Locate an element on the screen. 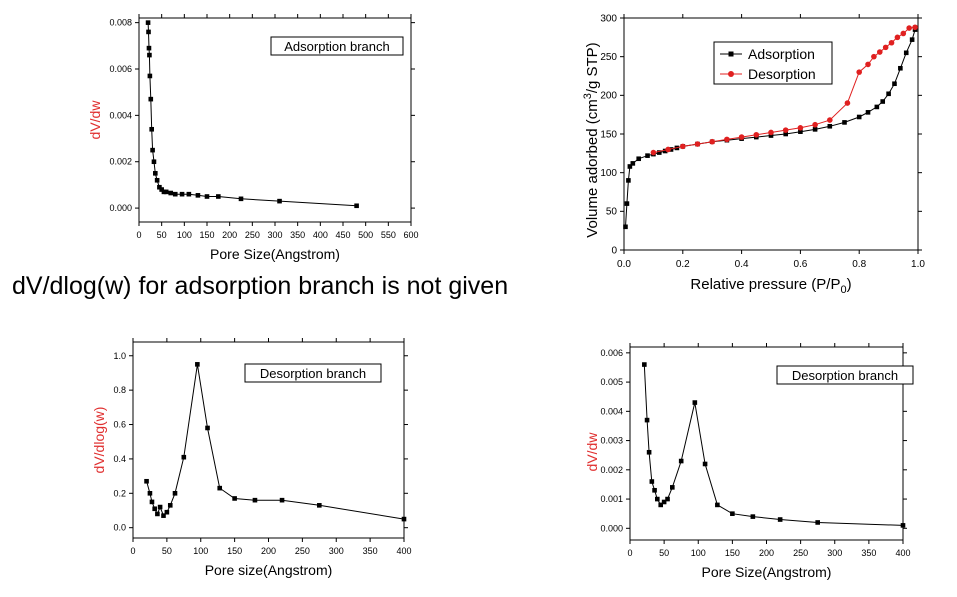 The width and height of the screenshot is (957, 597). x-tick-label: 550 is located at coordinates (388, 235).